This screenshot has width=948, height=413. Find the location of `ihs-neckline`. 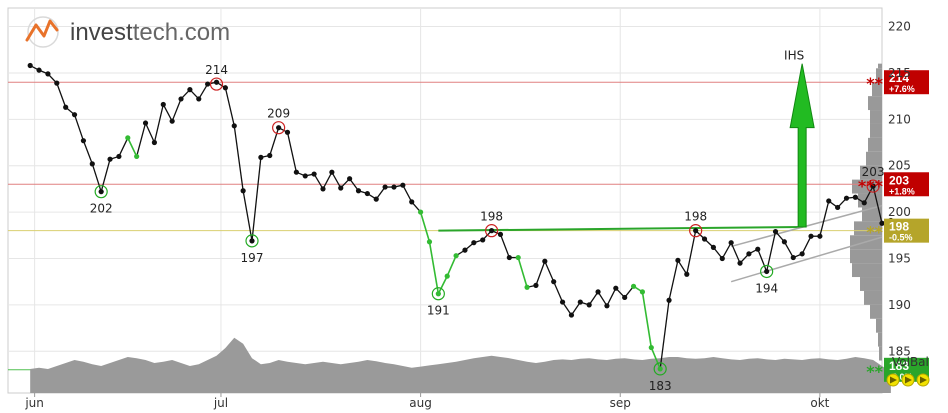

ihs-neckline is located at coordinates (620, 228).